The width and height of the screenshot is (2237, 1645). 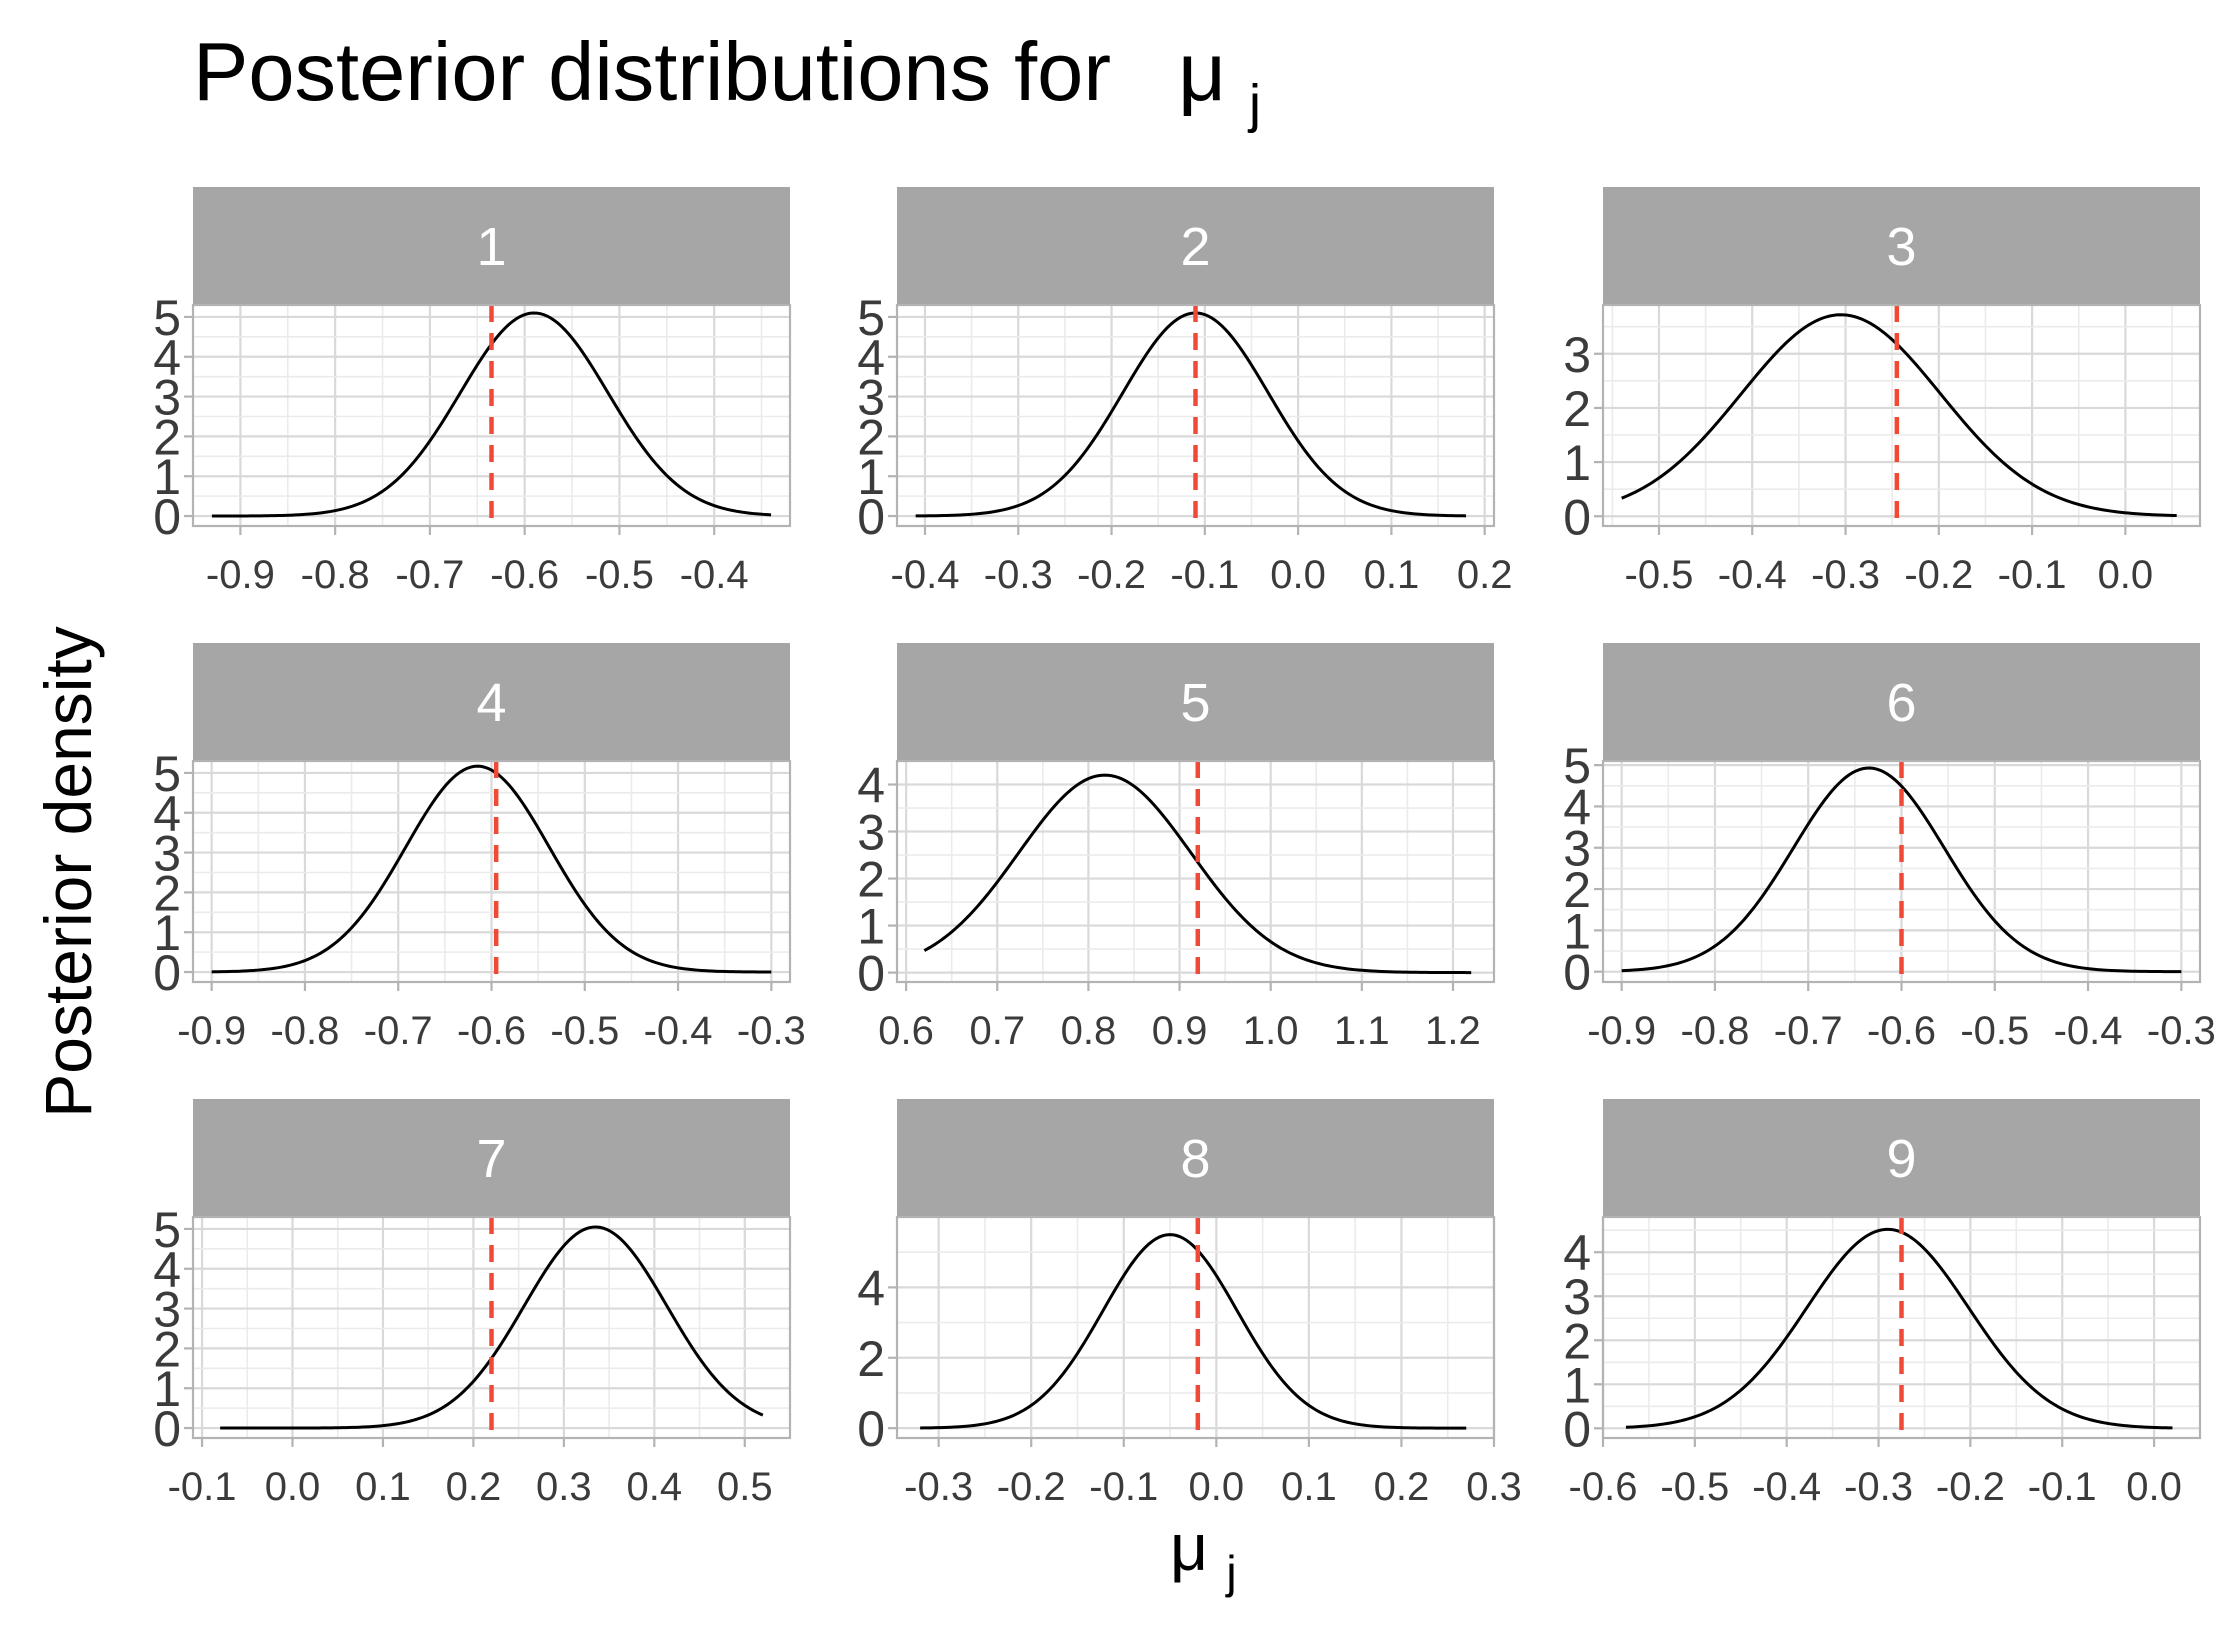 I want to click on panel-6-ytick-label: 0, so click(x=1577, y=973).